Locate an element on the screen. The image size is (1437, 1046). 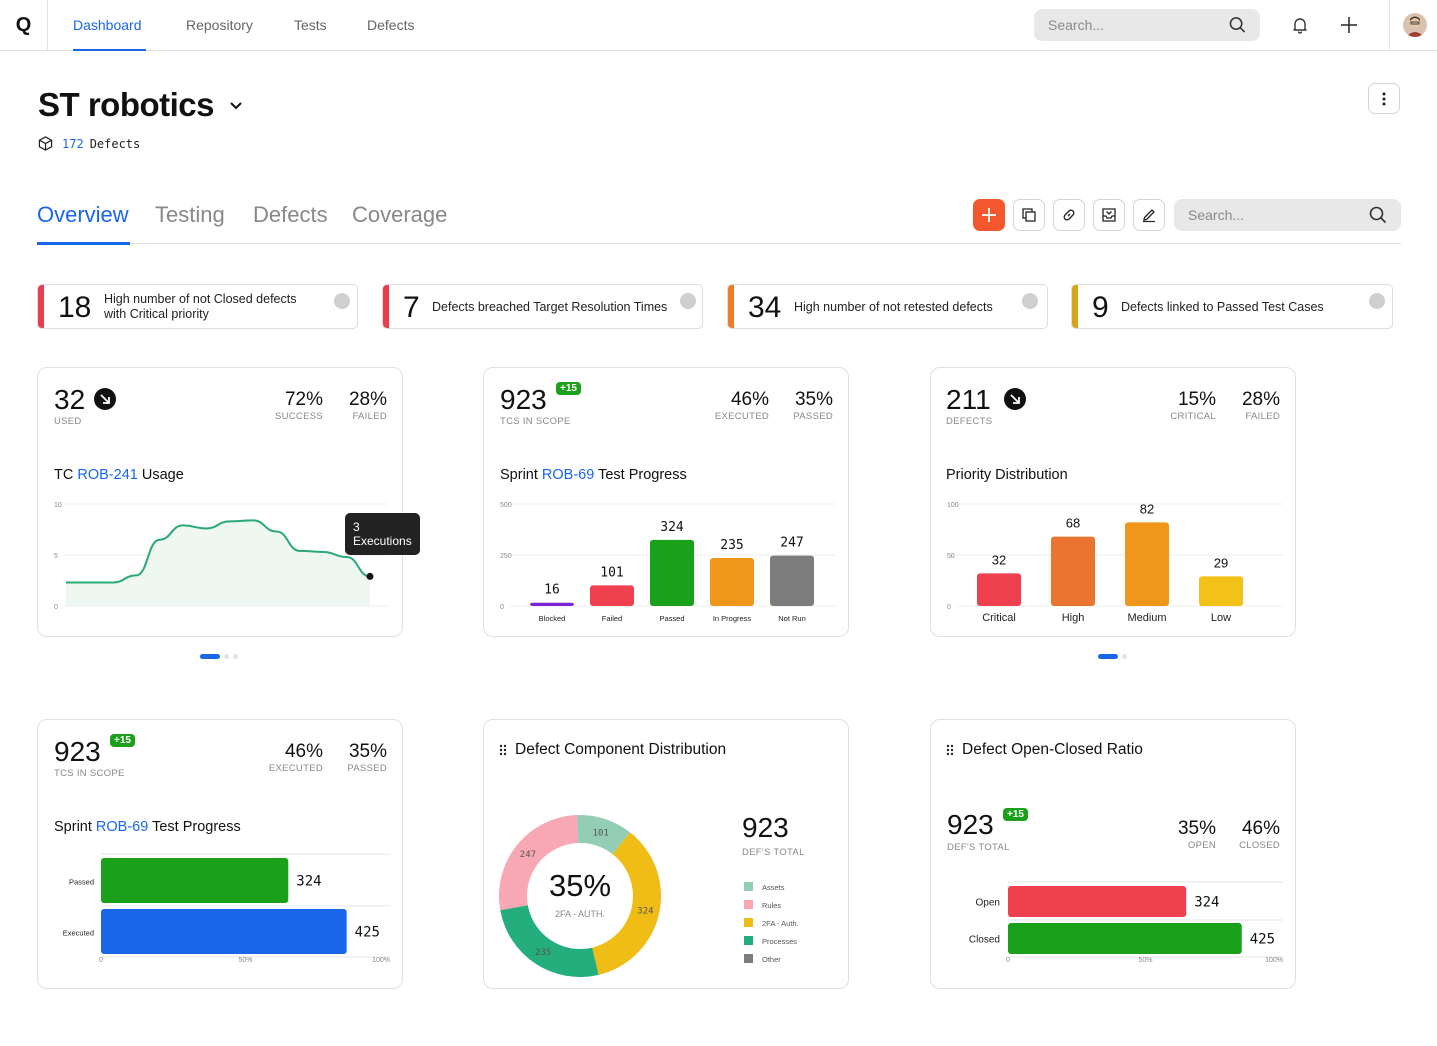
tabs-divider is located at coordinates (719, 243).